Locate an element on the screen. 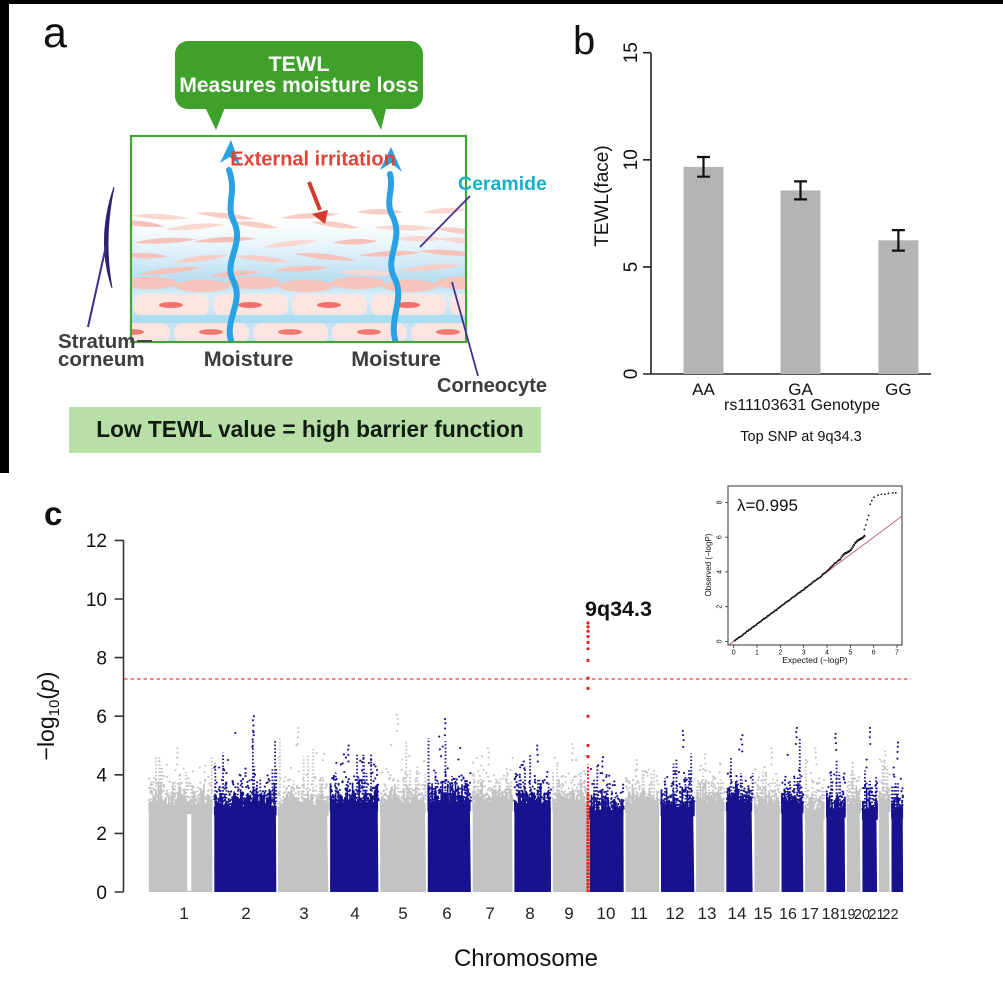 Image resolution: width=1003 pixels, height=989 pixels. svg-text: Stratum is located at coordinates (96, 341).